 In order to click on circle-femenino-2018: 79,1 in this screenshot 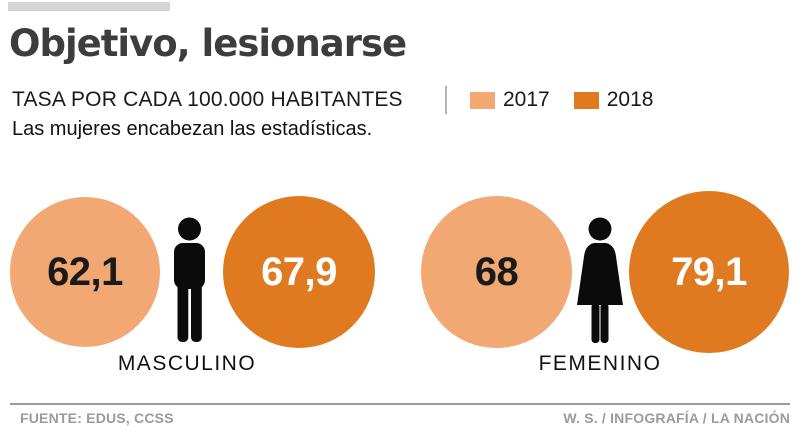, I will do `click(709, 272)`.